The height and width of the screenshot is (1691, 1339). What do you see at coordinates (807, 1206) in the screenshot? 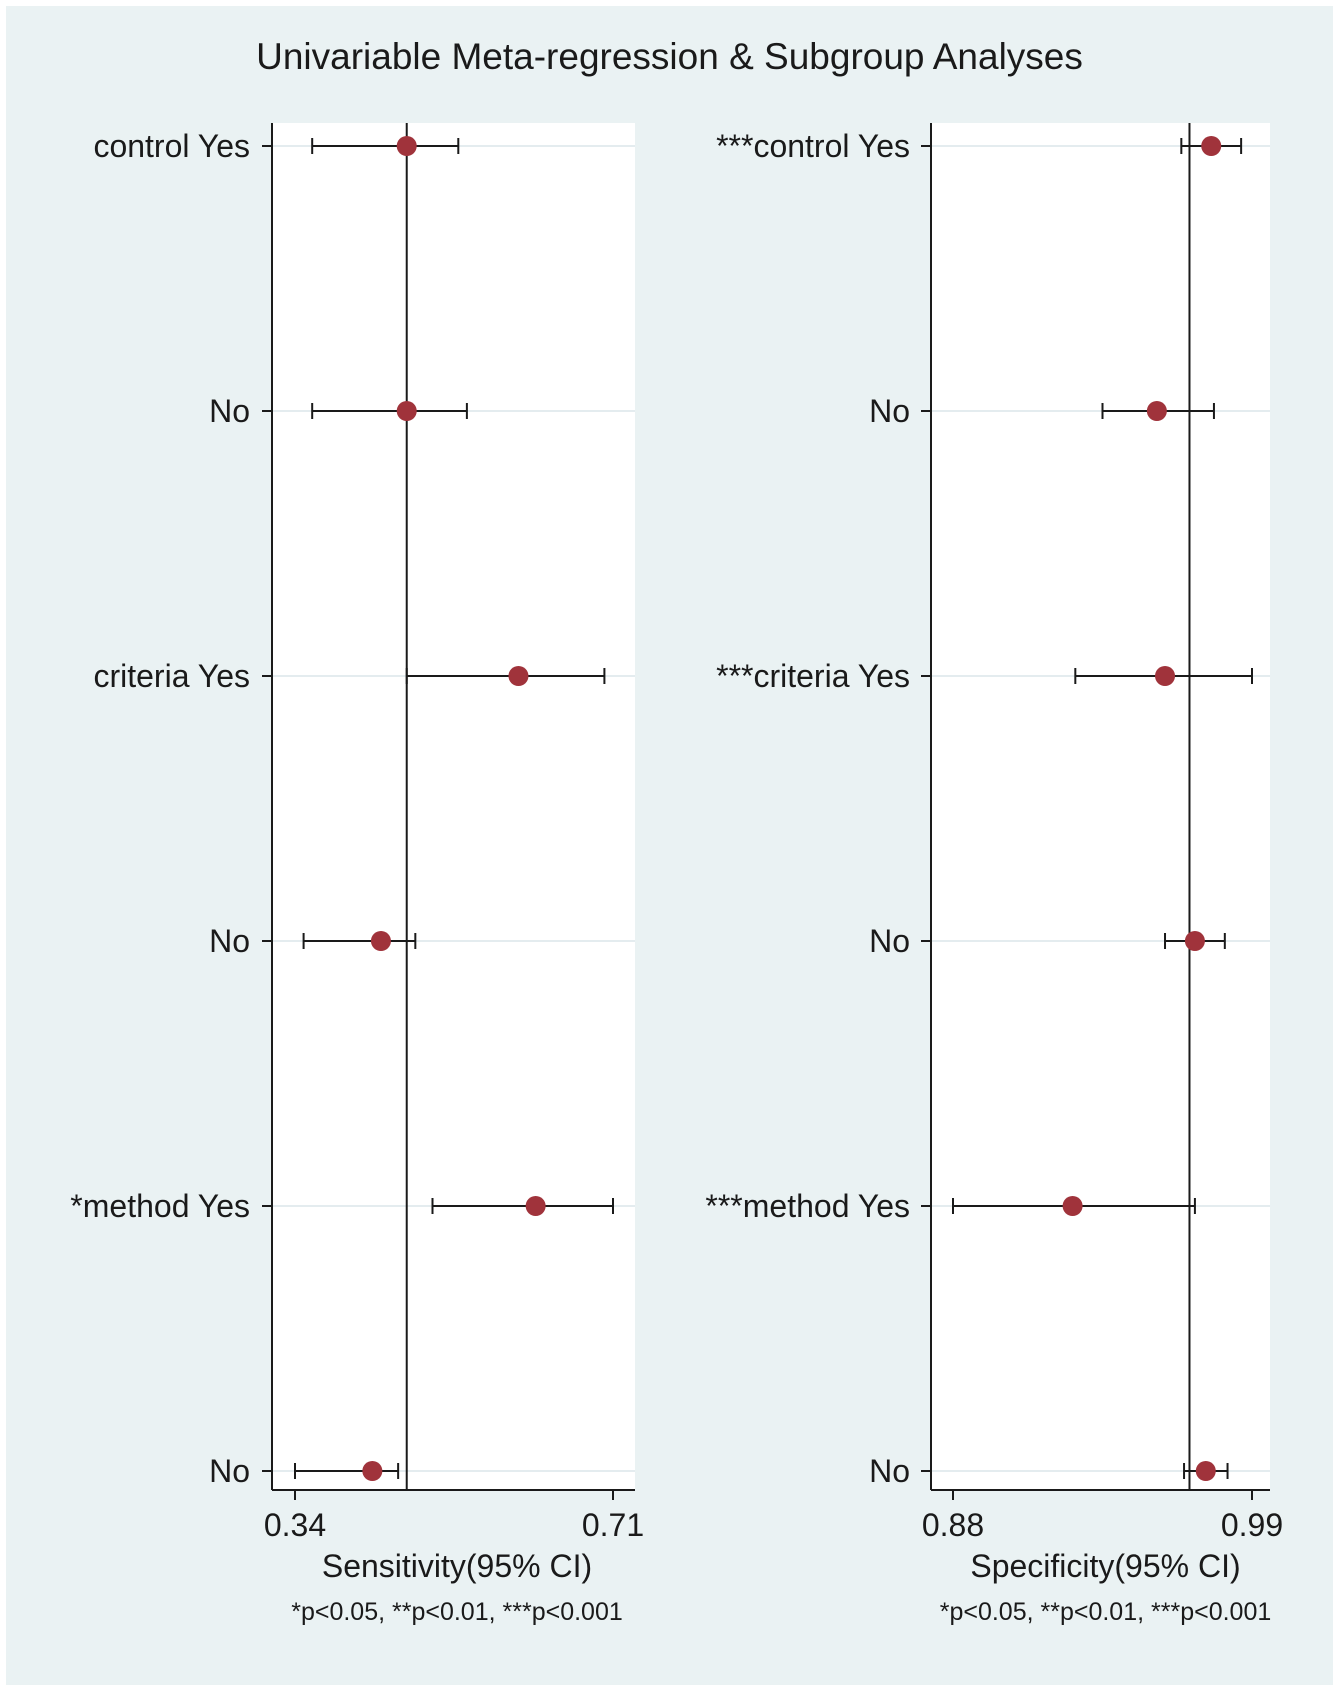
I see `spec-row-label: ***method Yes` at bounding box center [807, 1206].